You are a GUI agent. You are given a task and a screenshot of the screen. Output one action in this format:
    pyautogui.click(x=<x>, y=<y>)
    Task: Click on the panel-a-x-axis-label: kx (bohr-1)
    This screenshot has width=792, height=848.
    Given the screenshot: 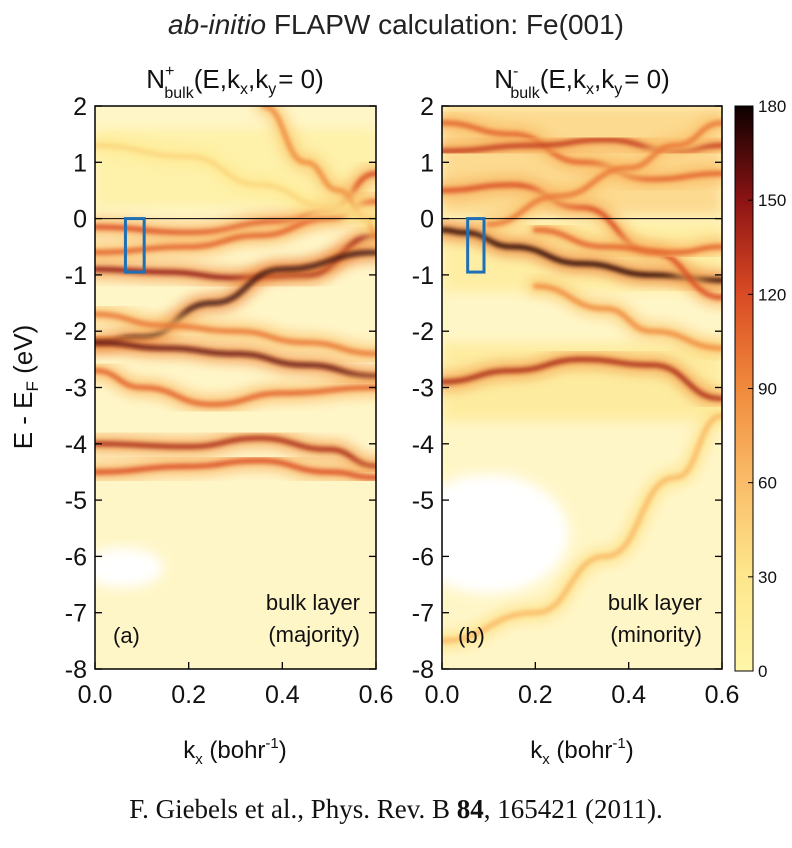 What is the action you would take?
    pyautogui.click(x=235, y=751)
    